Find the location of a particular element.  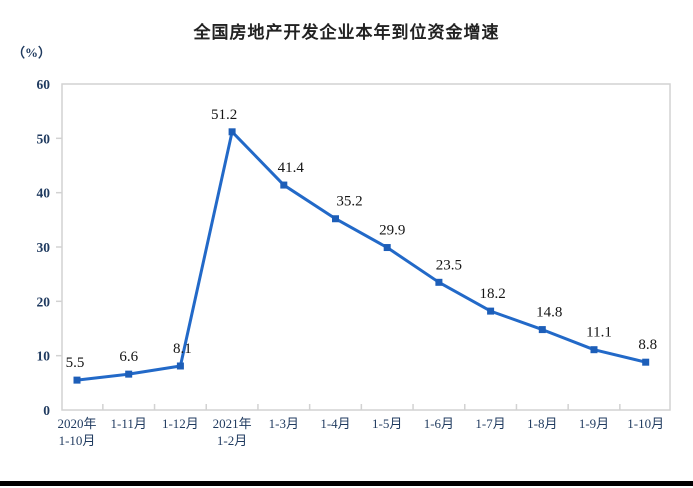

data-point-label: 5.5 is located at coordinates (75, 363).